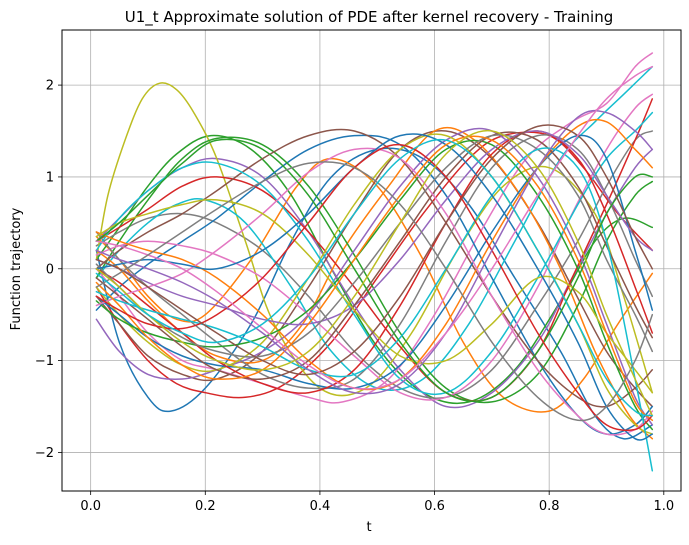 The image size is (689, 545). What do you see at coordinates (320, 506) in the screenshot?
I see `x-tick-label: 0.4` at bounding box center [320, 506].